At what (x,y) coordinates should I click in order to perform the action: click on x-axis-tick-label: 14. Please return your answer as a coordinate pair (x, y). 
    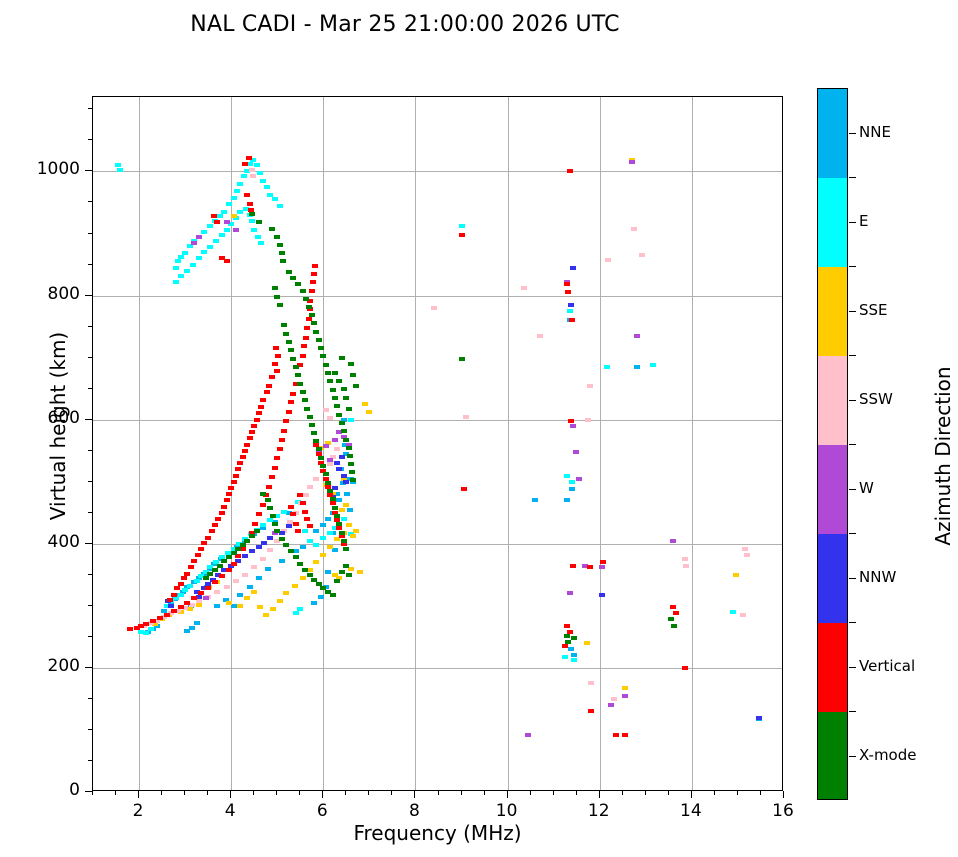
    Looking at the image, I should click on (691, 811).